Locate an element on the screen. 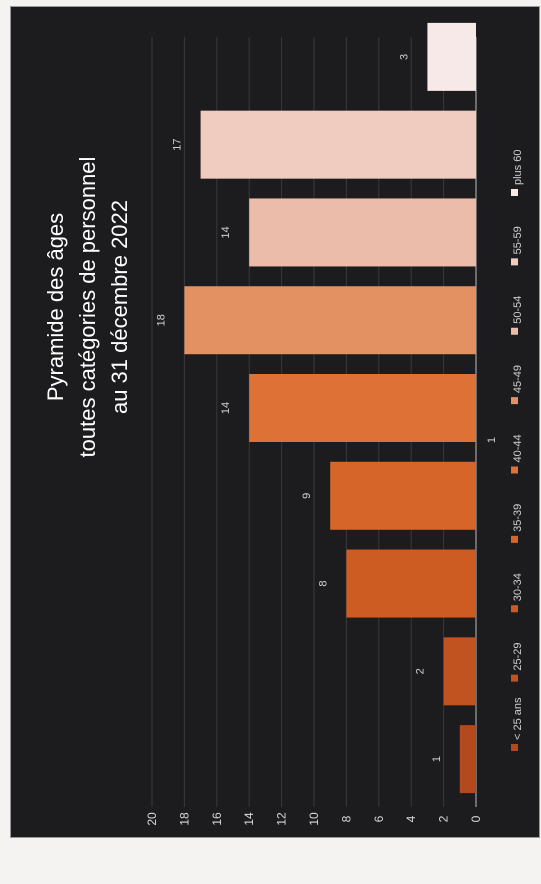 The image size is (541, 884). y-tick-label: 8 is located at coordinates (346, 818).